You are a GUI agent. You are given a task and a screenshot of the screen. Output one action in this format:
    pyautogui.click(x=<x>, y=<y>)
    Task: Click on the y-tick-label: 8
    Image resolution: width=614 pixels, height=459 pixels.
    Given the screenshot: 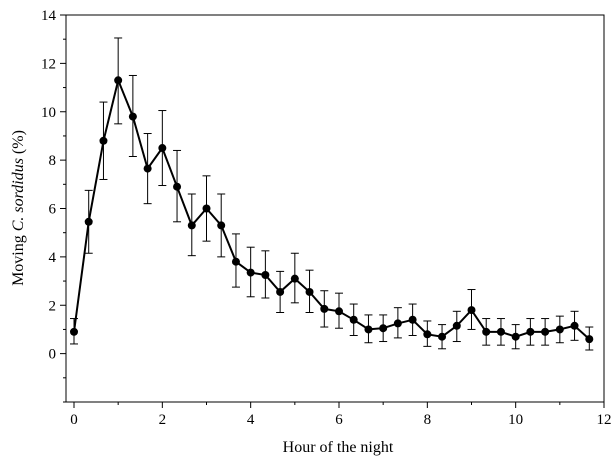 What is the action you would take?
    pyautogui.click(x=53, y=161)
    